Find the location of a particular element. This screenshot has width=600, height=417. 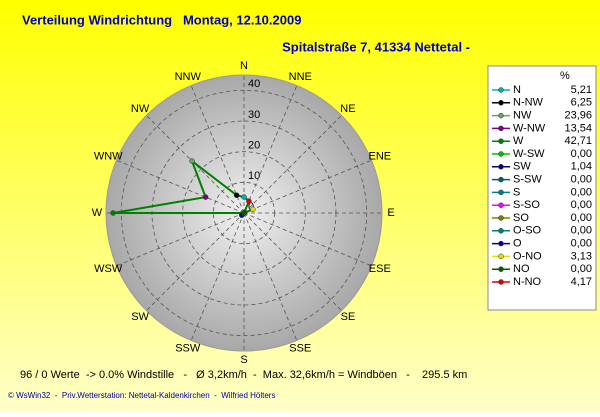

legend-value: 23,96 is located at coordinates (578, 116).